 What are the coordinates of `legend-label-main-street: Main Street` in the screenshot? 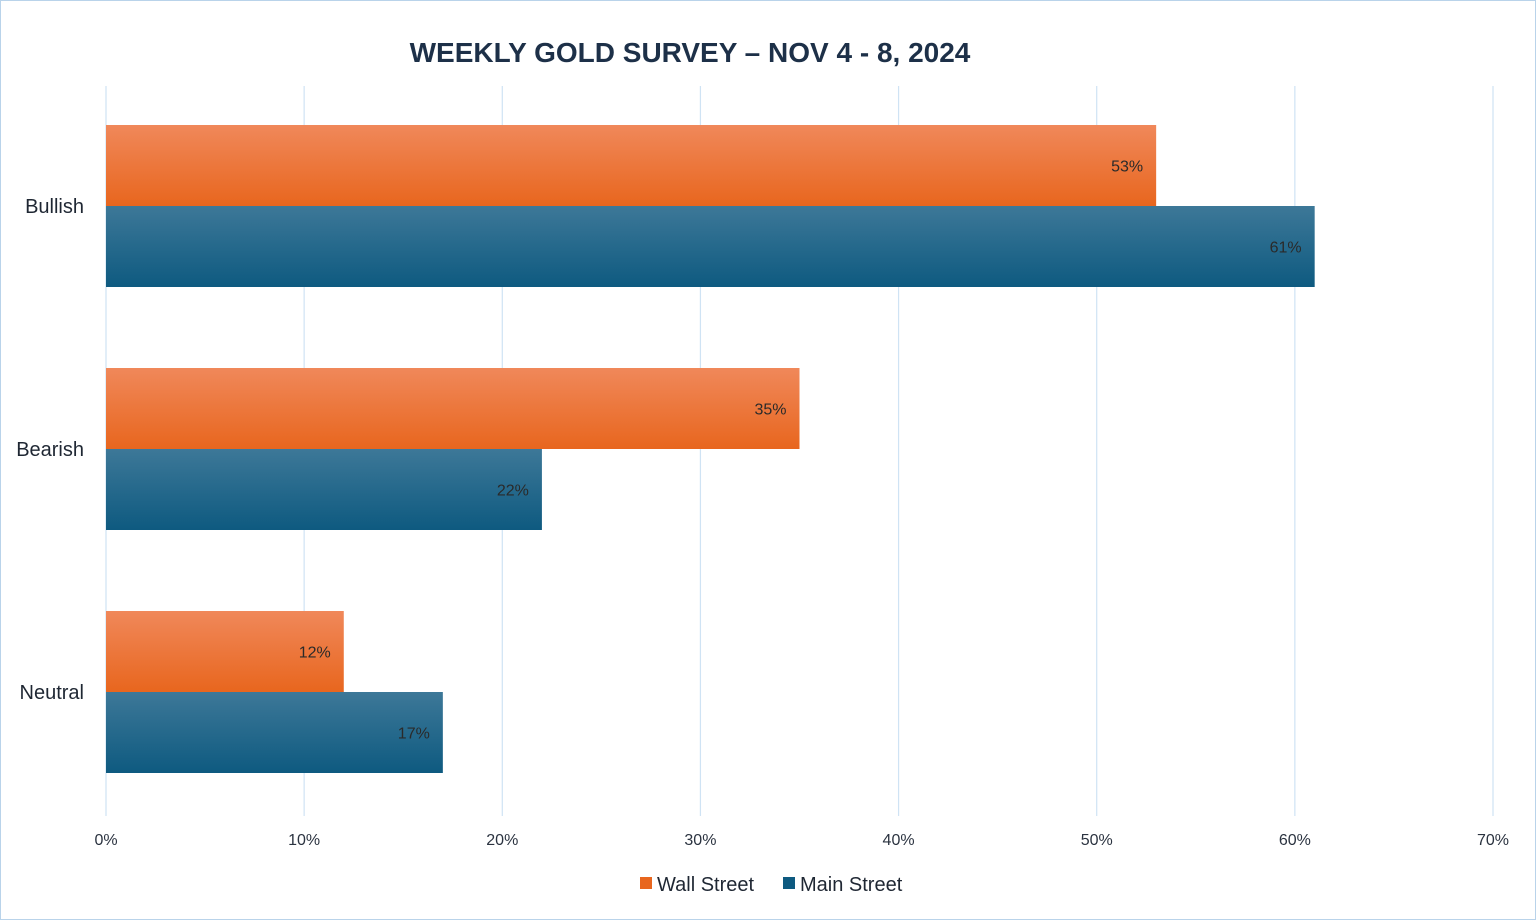 It's located at (851, 885).